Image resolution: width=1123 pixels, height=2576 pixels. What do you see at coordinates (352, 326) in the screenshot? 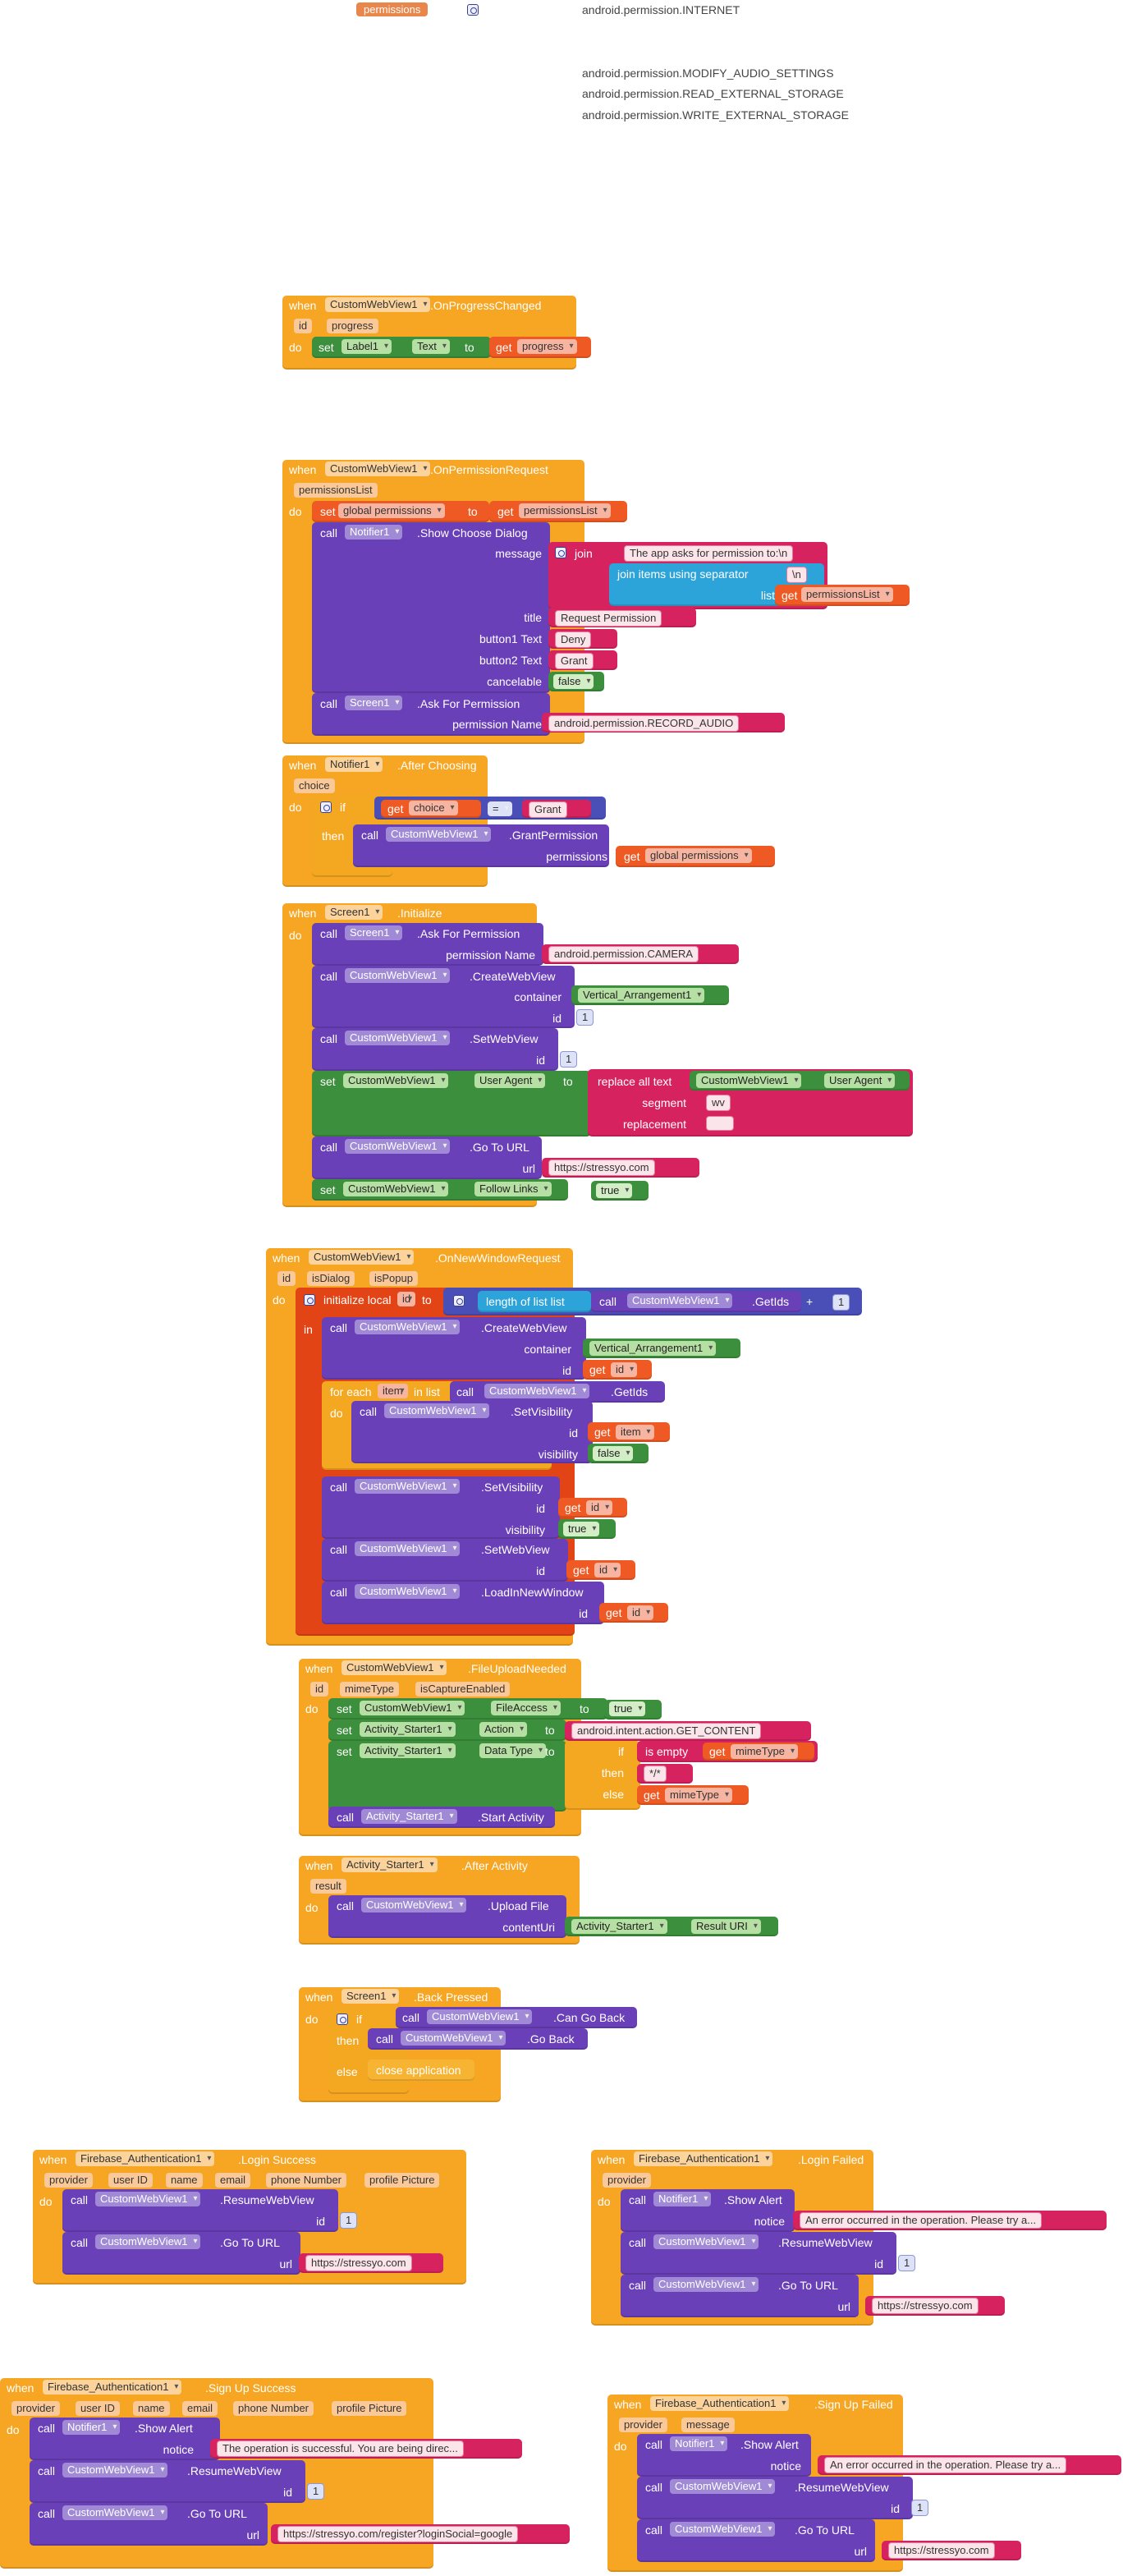
I see `param-chip: progress` at bounding box center [352, 326].